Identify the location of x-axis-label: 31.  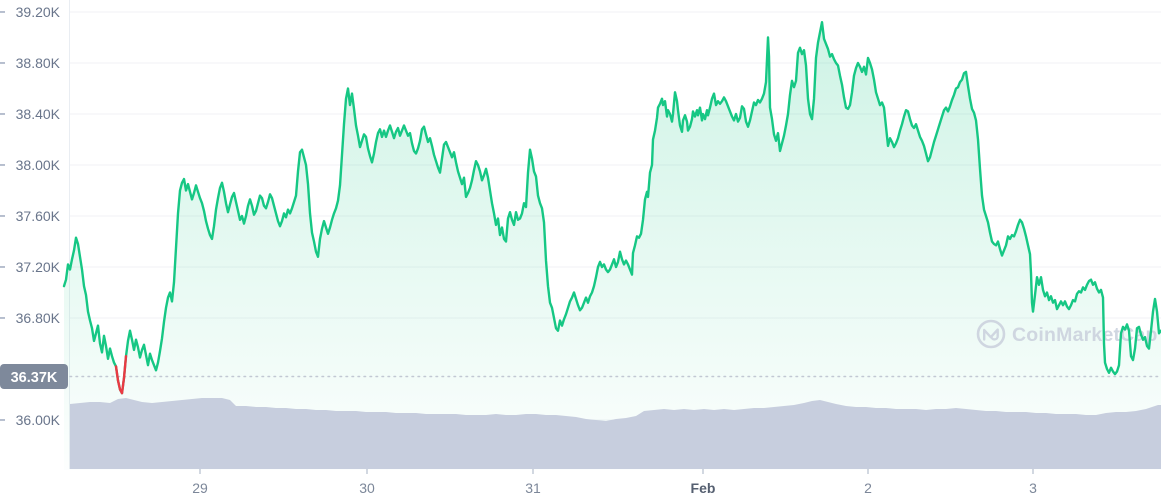
(533, 488).